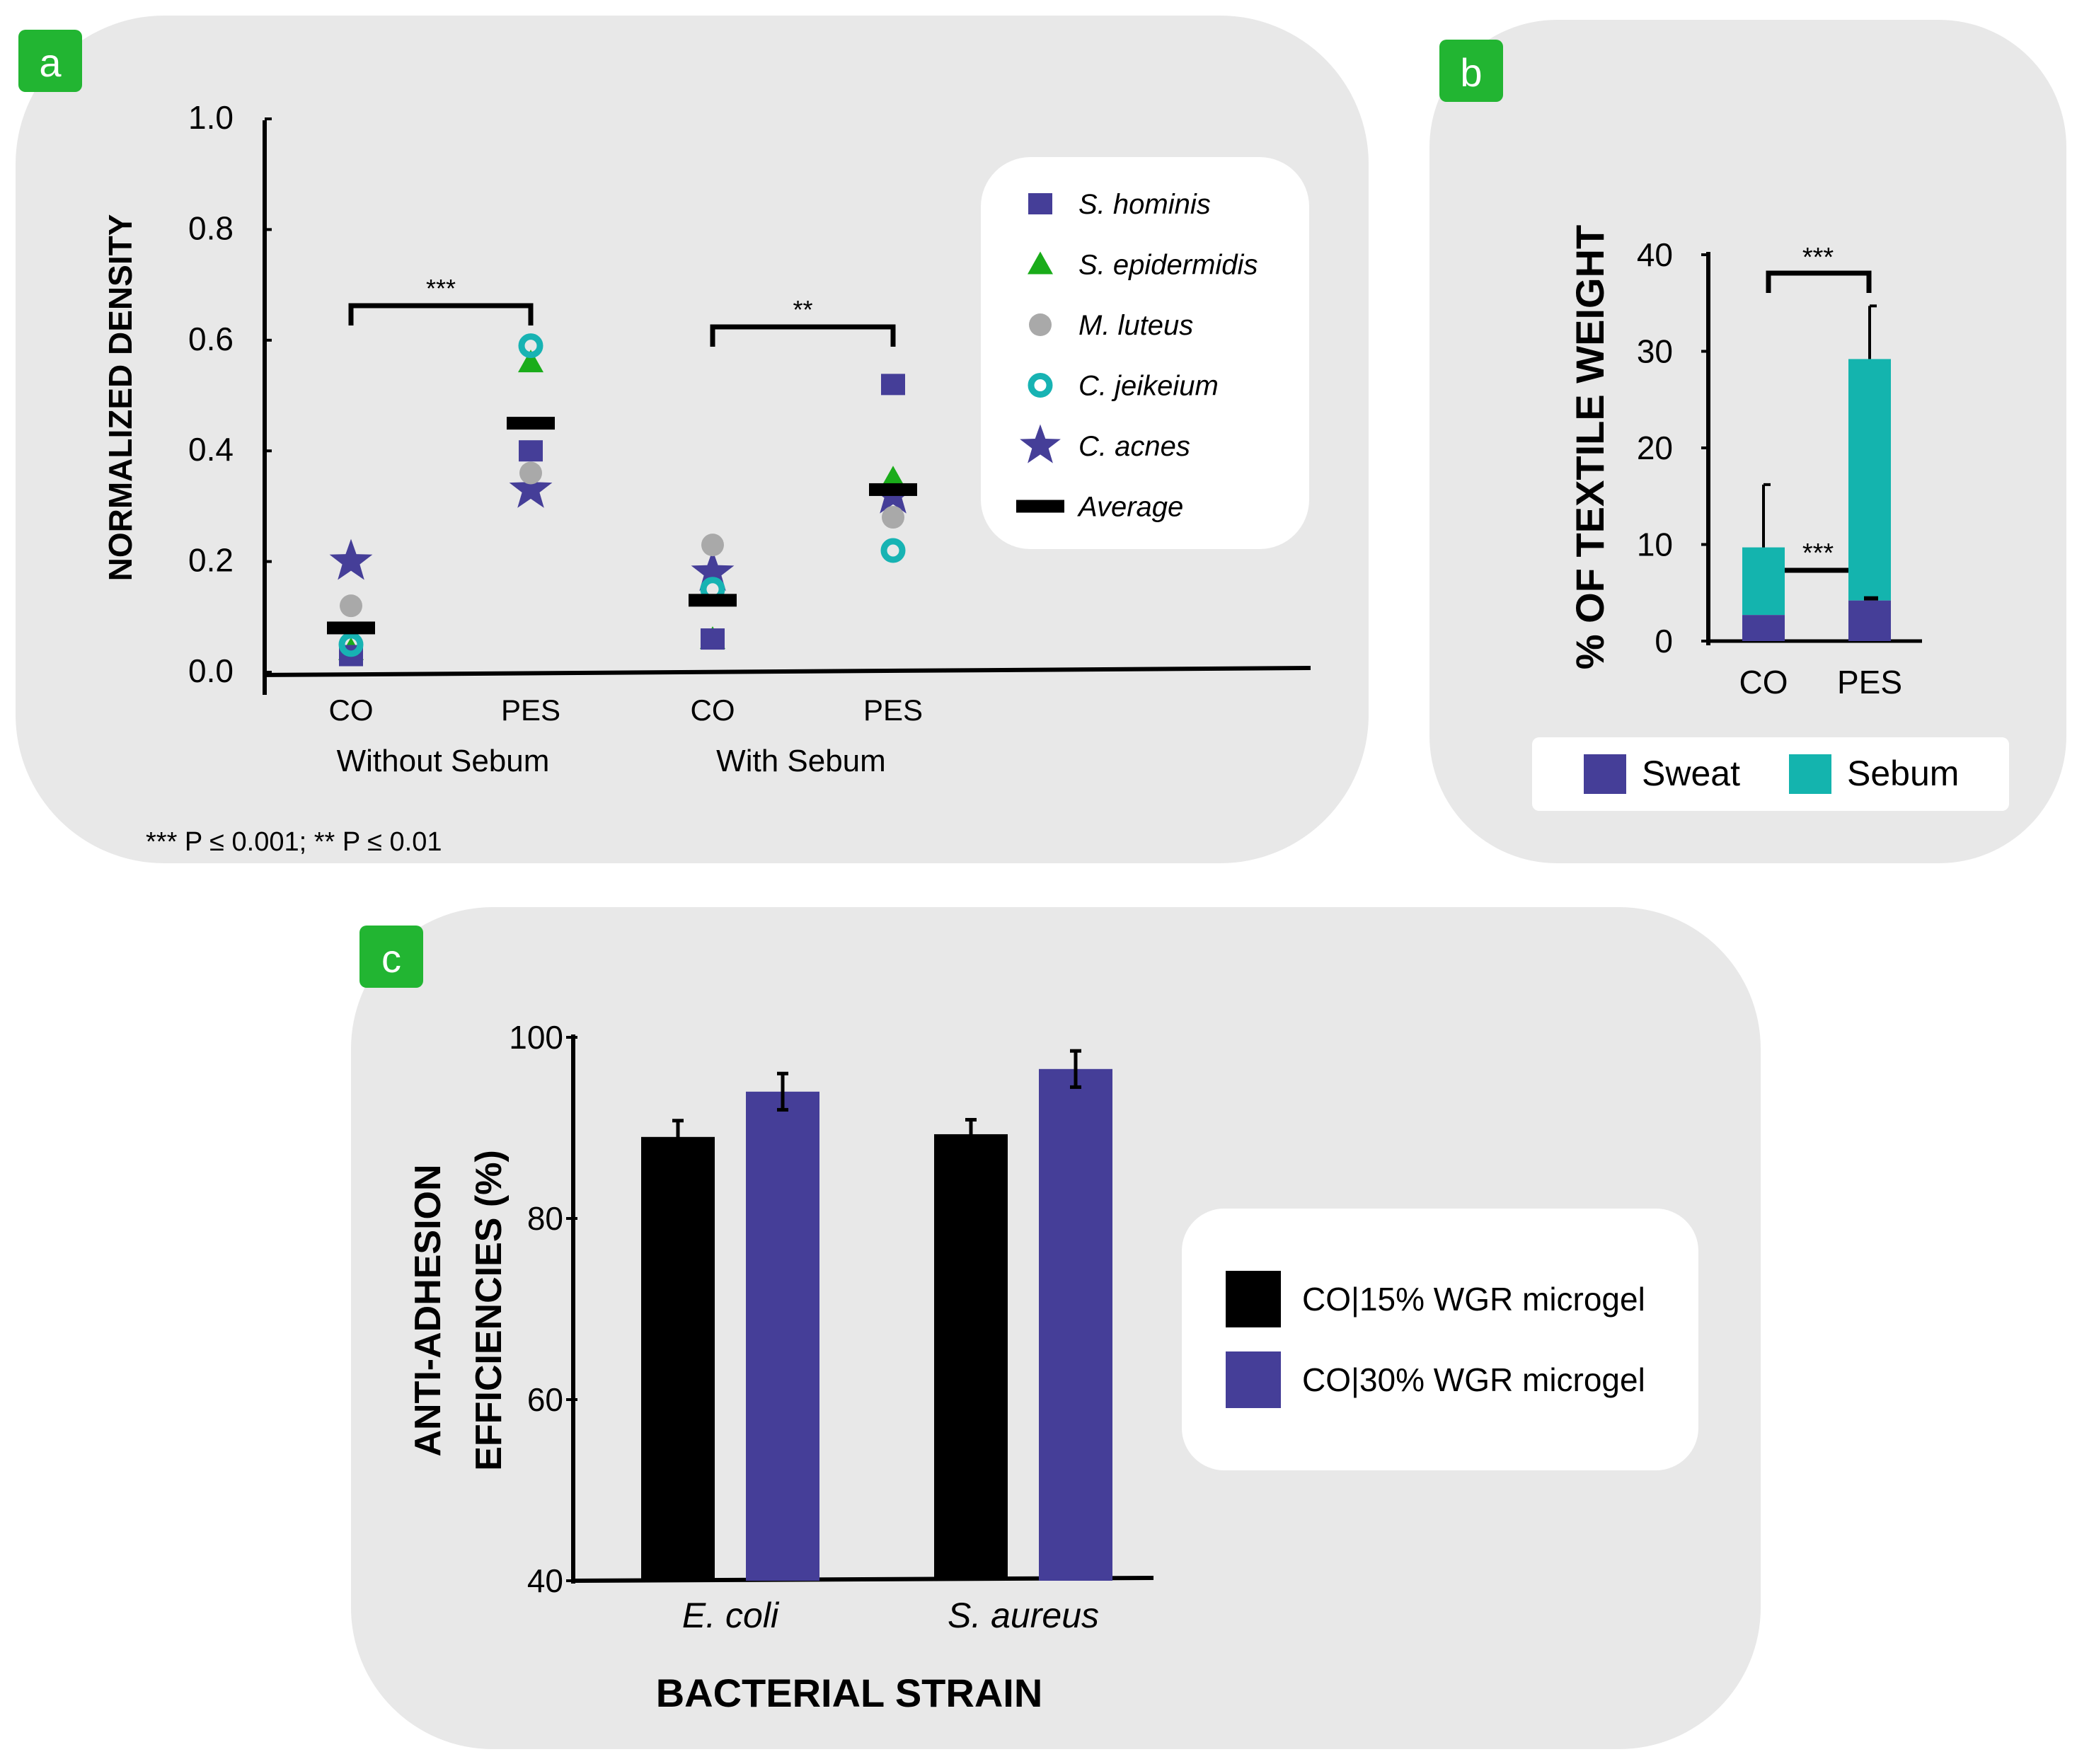 The width and height of the screenshot is (2077, 1764). I want to click on panel-a-legend-marker-m-luteus, so click(1041, 324).